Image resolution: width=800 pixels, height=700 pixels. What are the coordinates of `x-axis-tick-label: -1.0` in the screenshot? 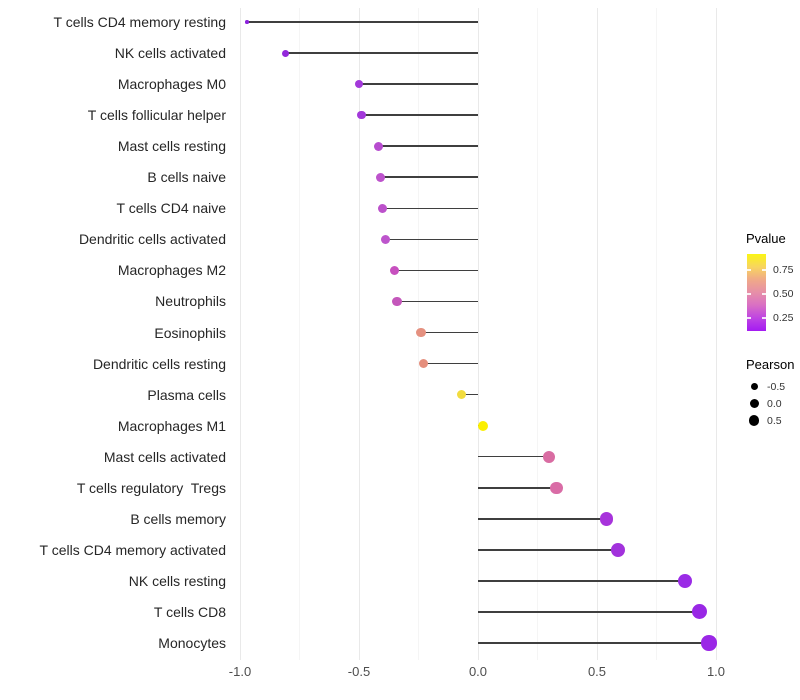 It's located at (240, 671).